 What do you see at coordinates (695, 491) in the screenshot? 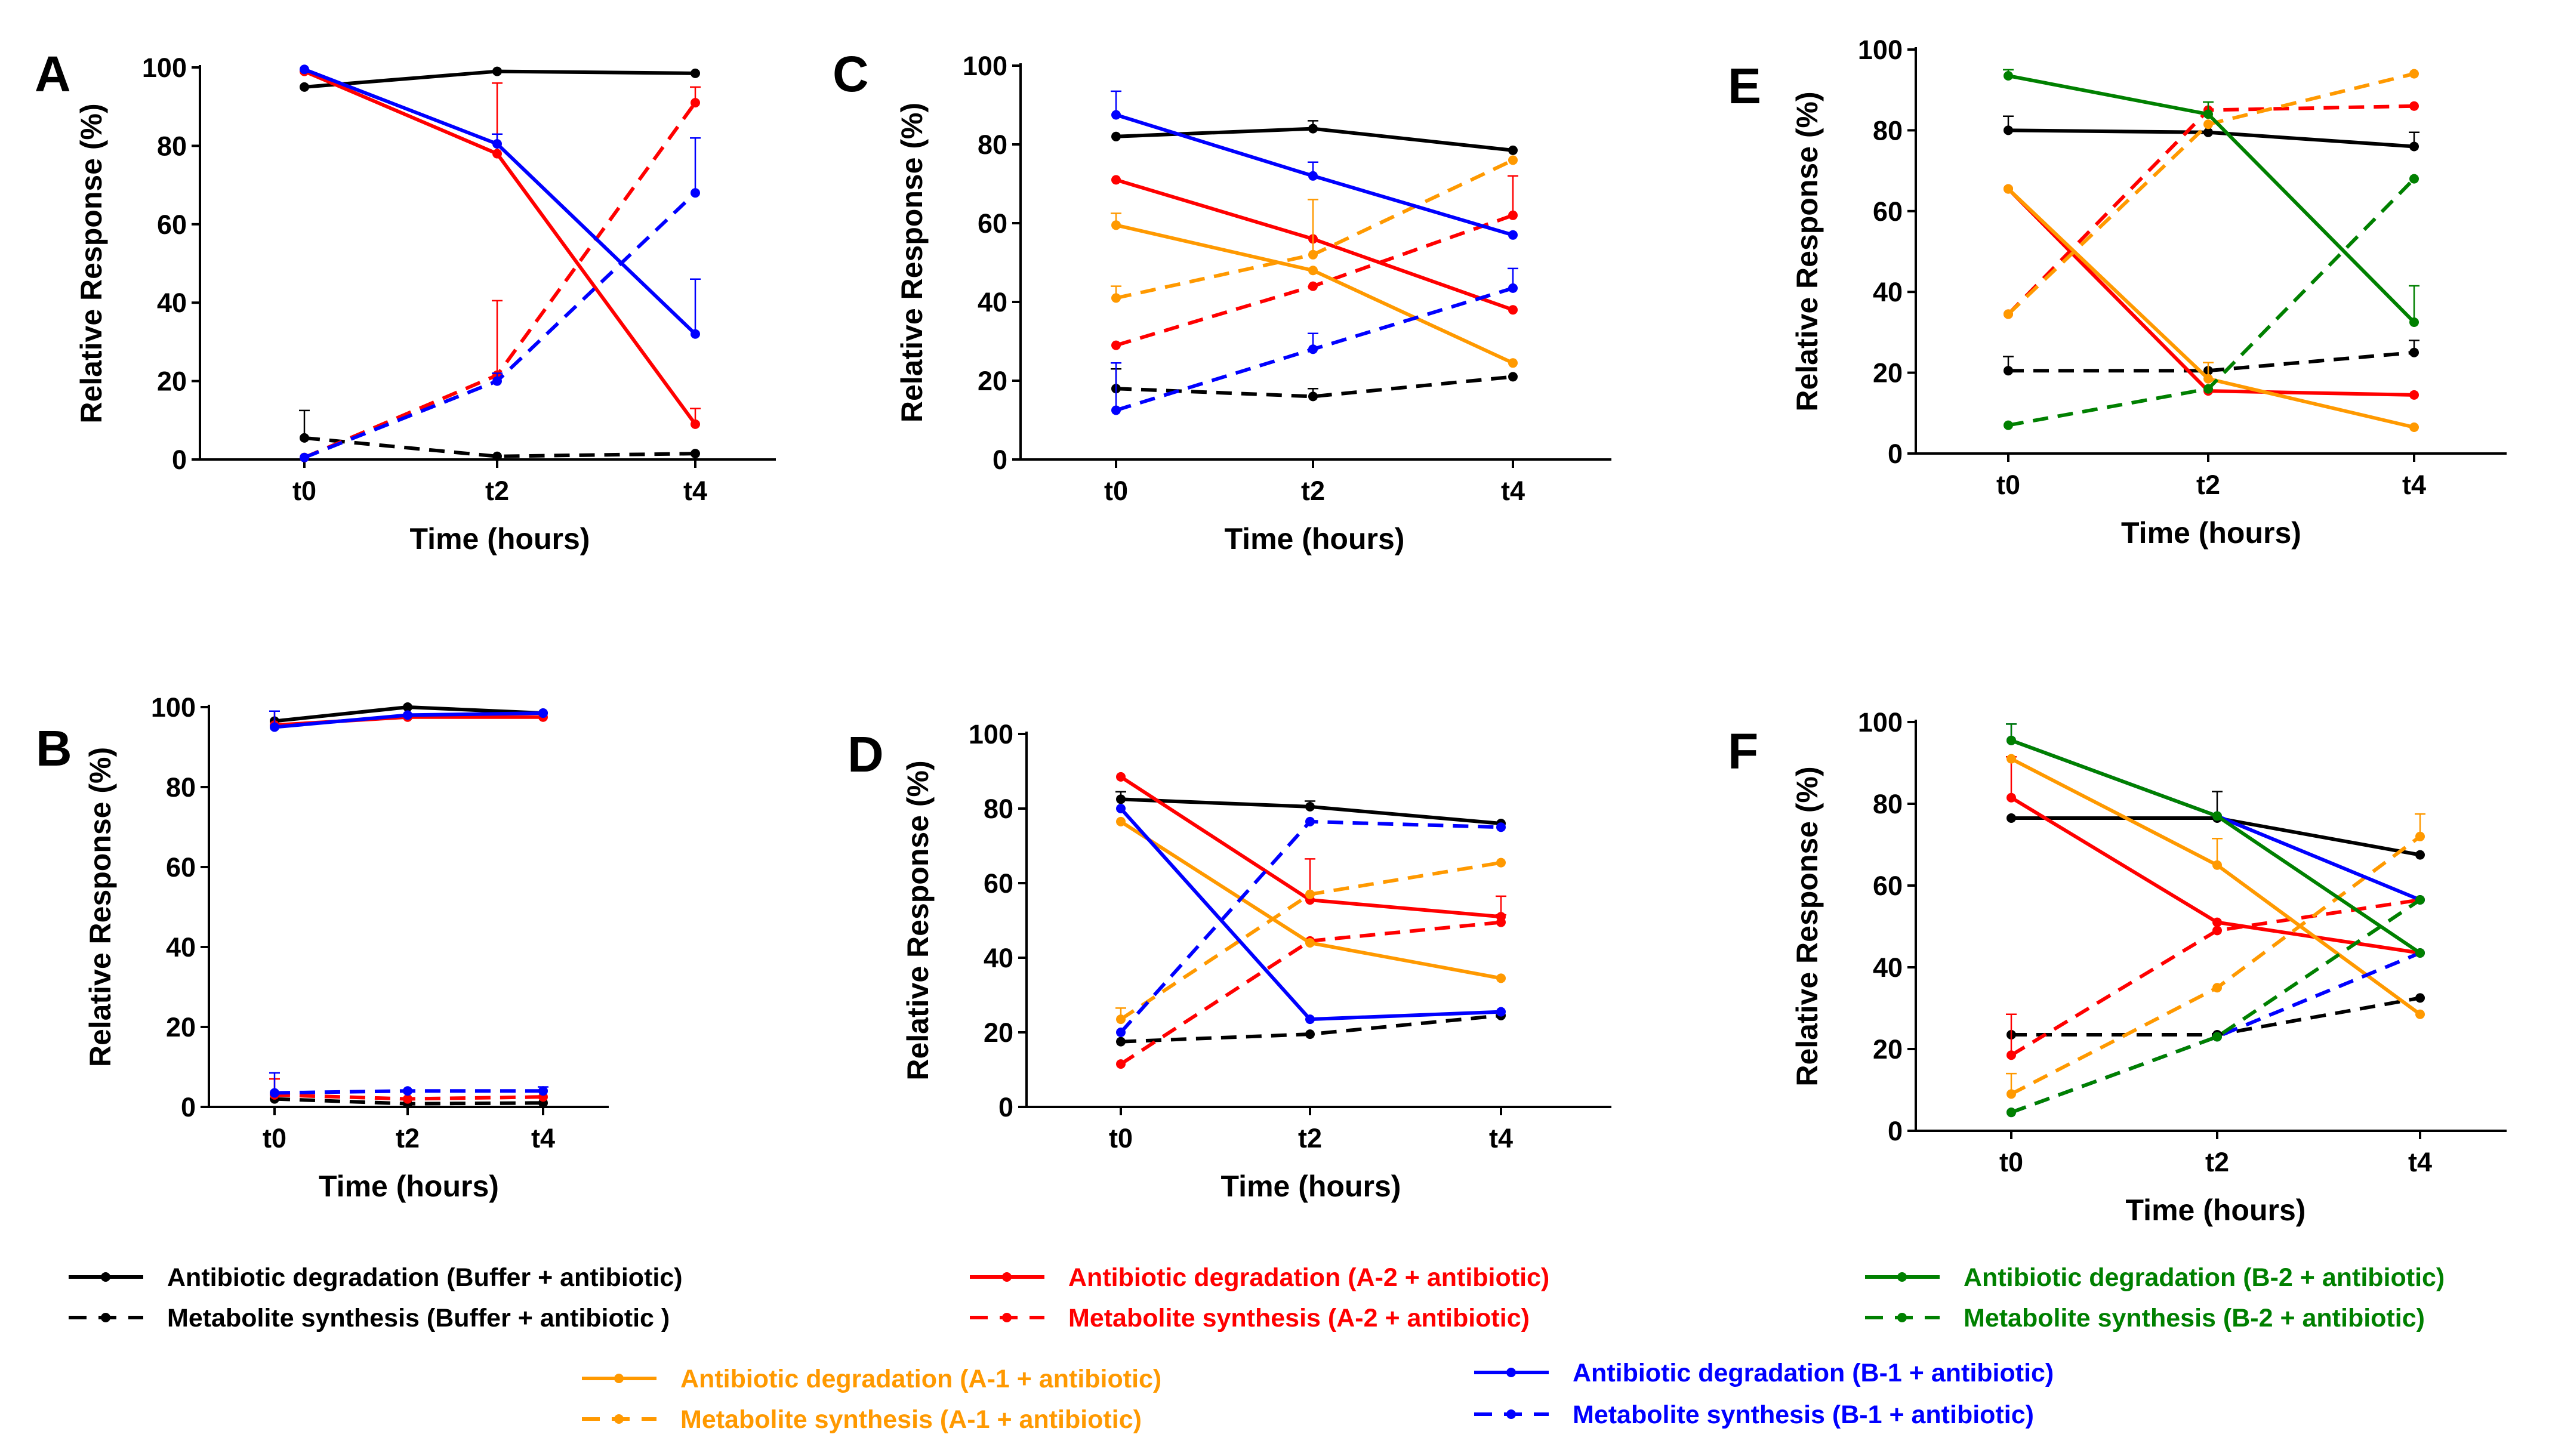
I see `x-tick-label: t4` at bounding box center [695, 491].